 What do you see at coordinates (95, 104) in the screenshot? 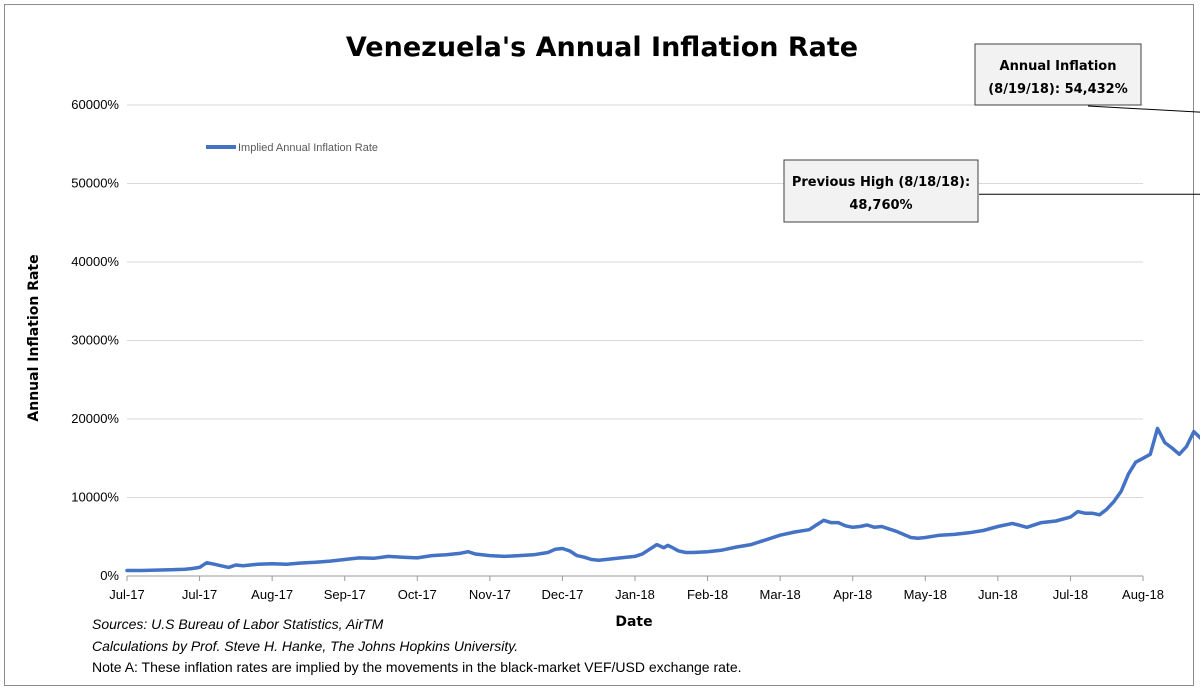
I see `y-tick-label: 60000%` at bounding box center [95, 104].